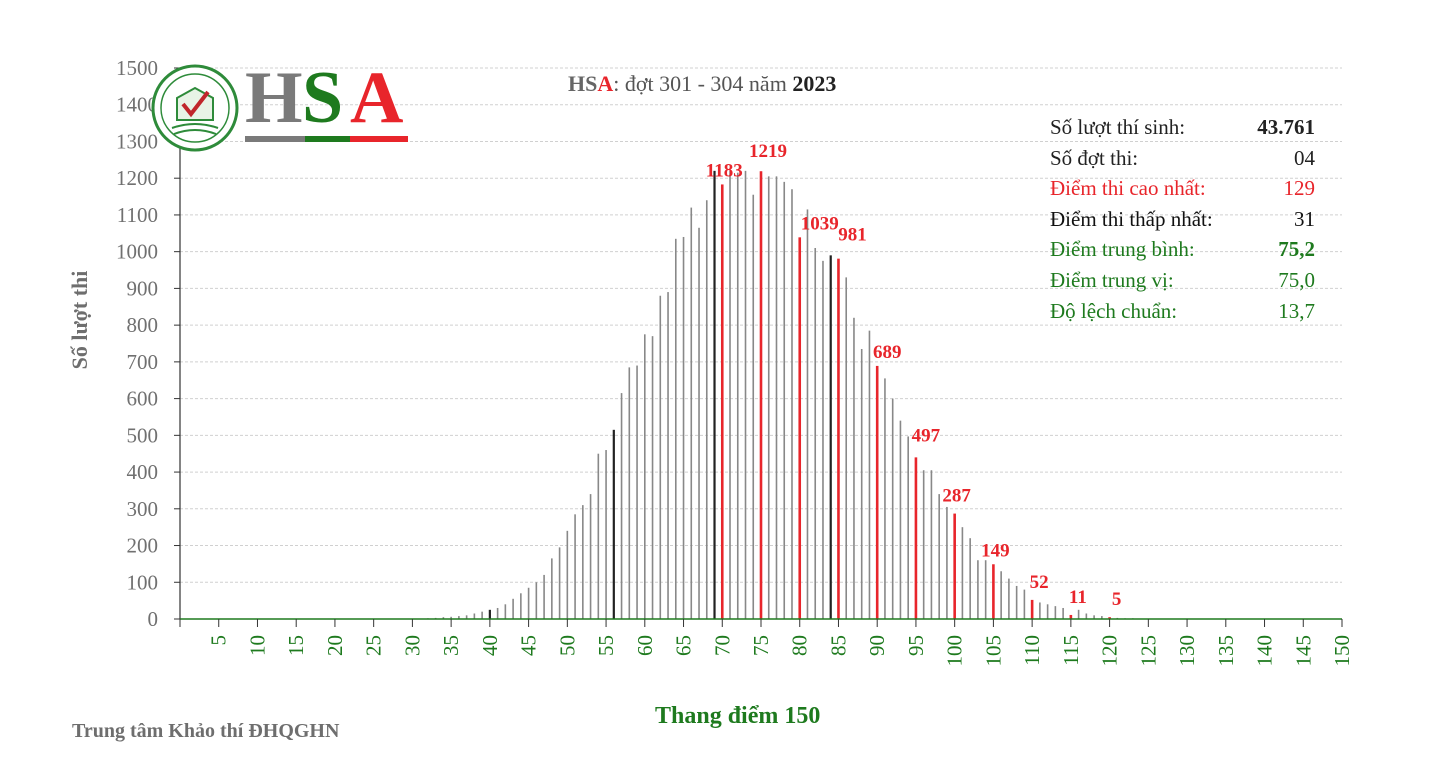 The image size is (1450, 770). What do you see at coordinates (374, 645) in the screenshot?
I see `x-tick-label: 25` at bounding box center [374, 645].